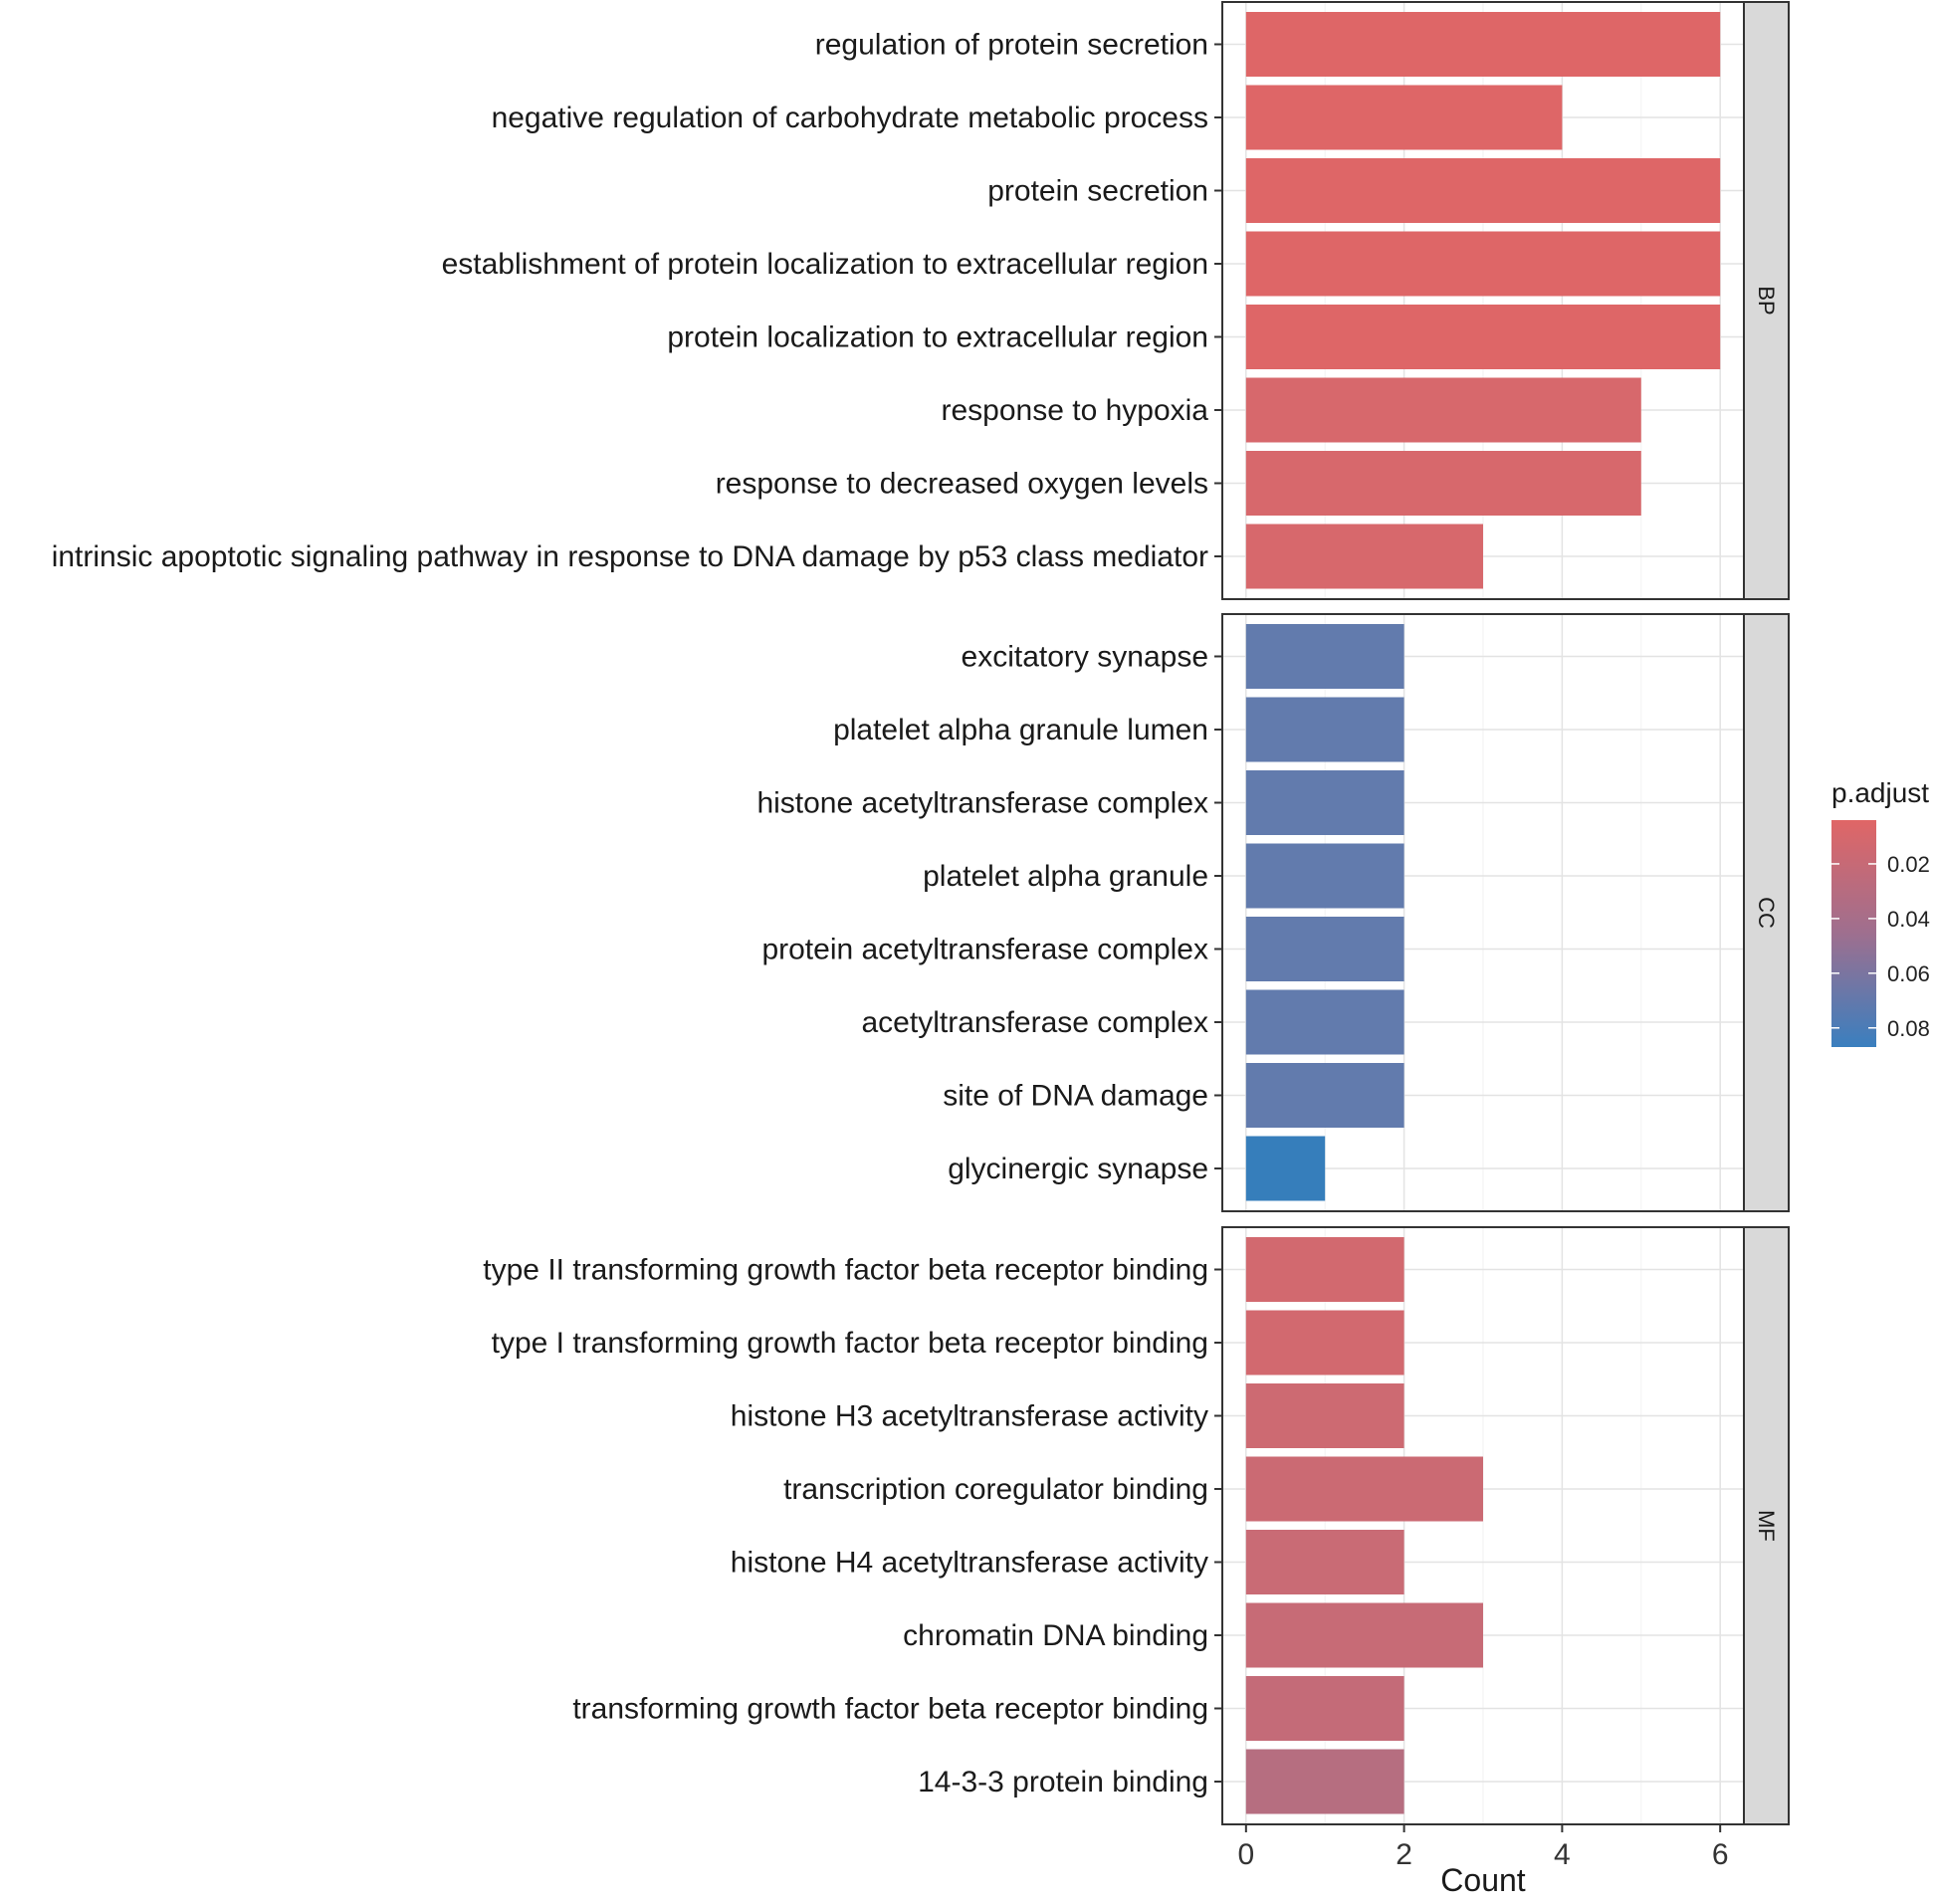 The width and height of the screenshot is (1935, 1904). What do you see at coordinates (1063, 1782) in the screenshot?
I see `category-label: 14-3-3 protein binding` at bounding box center [1063, 1782].